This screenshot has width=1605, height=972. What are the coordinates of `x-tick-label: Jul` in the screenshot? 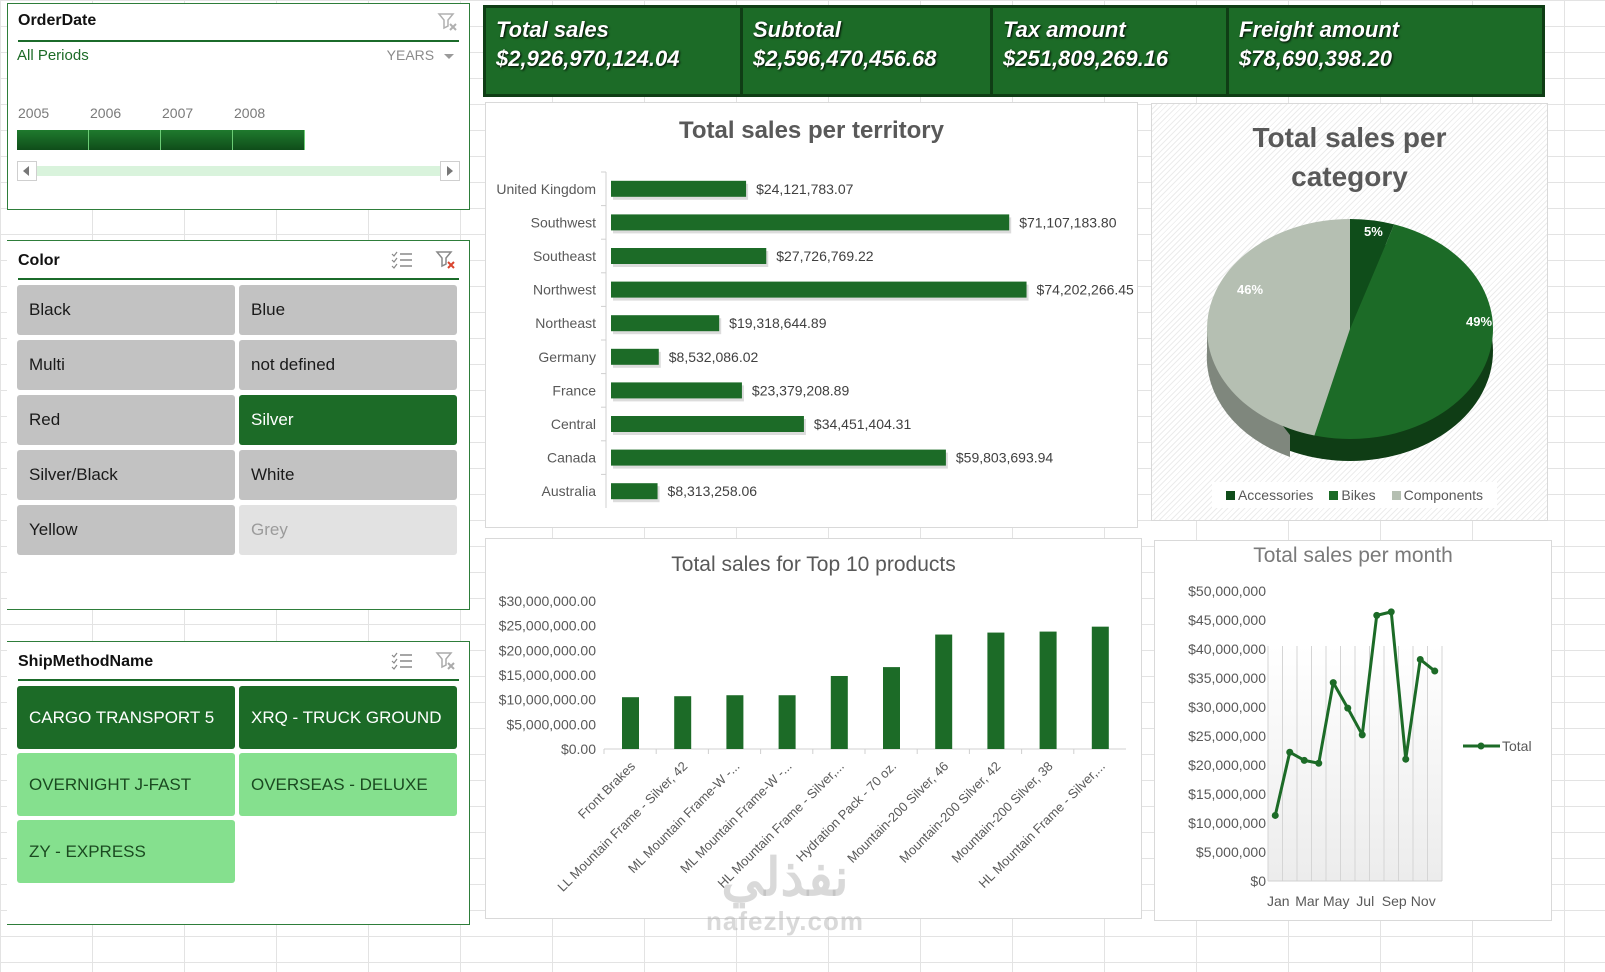 It's located at (1365, 901).